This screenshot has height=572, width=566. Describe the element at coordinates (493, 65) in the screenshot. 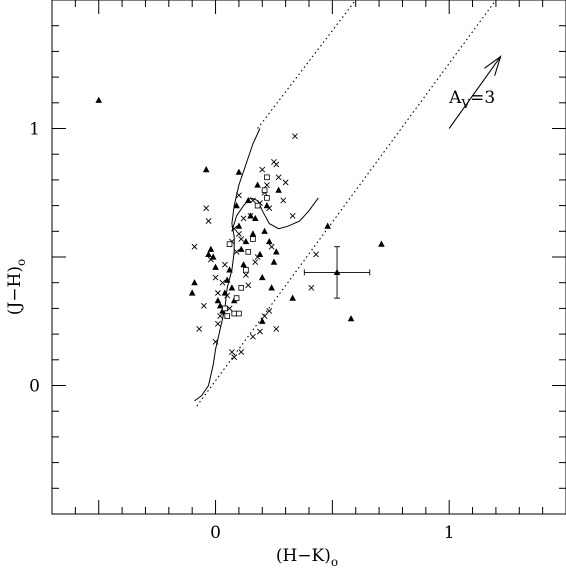

I see `reddening-arrow-head` at that location.